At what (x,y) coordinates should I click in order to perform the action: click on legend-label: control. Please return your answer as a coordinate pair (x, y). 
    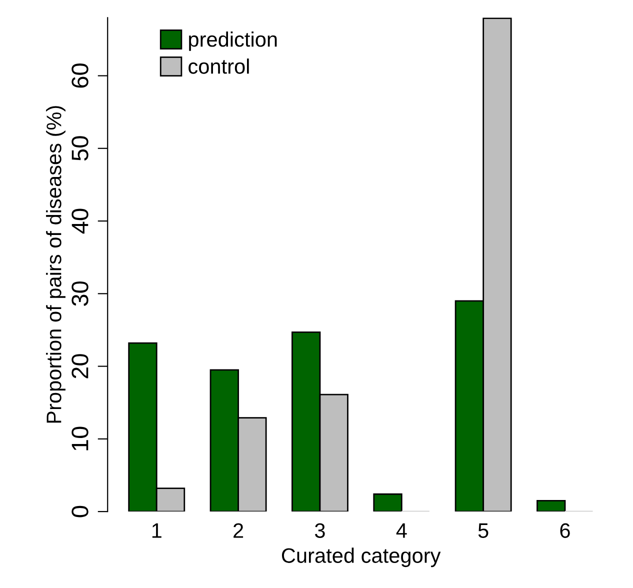
    Looking at the image, I should click on (218, 66).